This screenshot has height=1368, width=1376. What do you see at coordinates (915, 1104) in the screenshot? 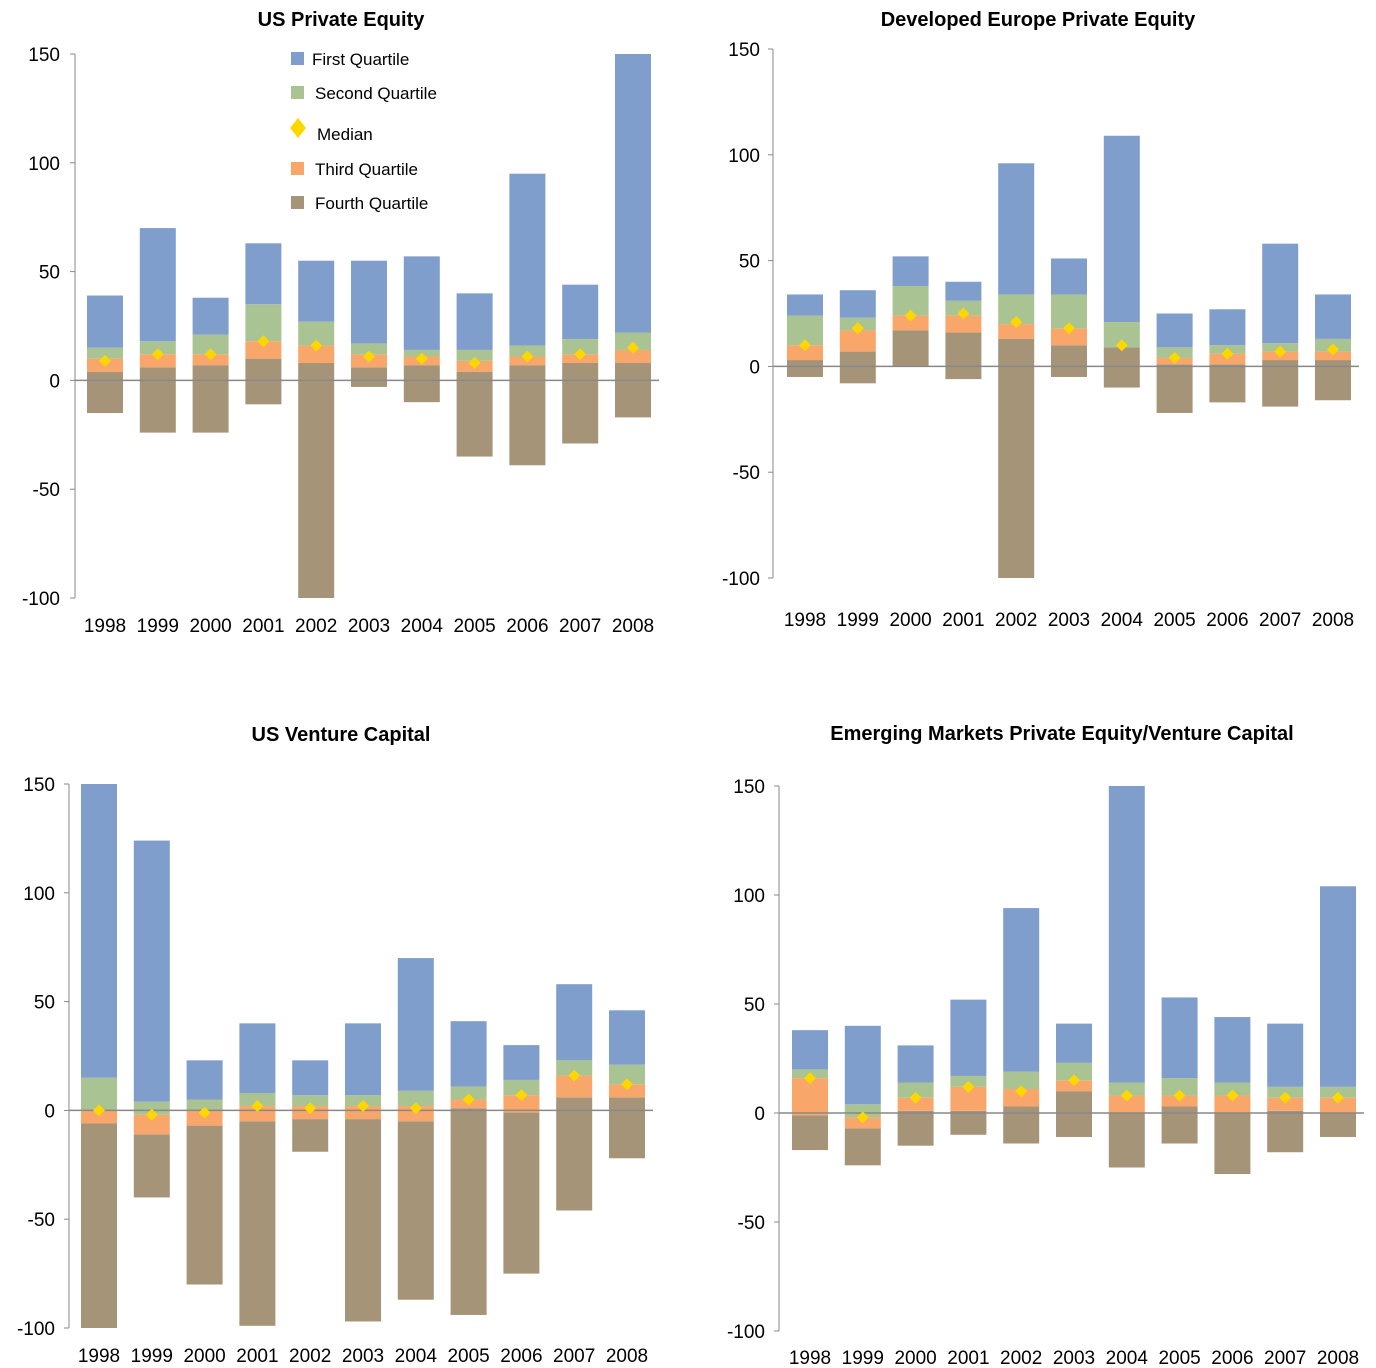
I see `bar-third-quartile-2000` at bounding box center [915, 1104].